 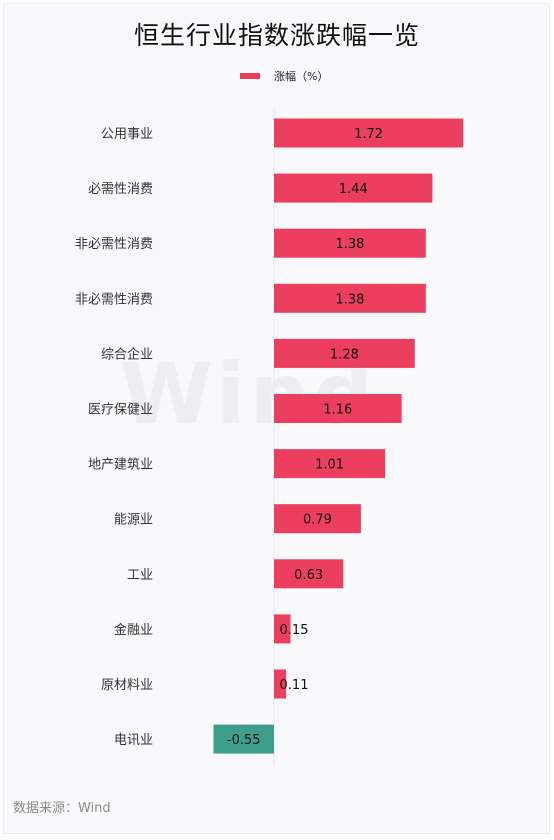 I want to click on category-label: 原材料业, so click(x=127, y=685).